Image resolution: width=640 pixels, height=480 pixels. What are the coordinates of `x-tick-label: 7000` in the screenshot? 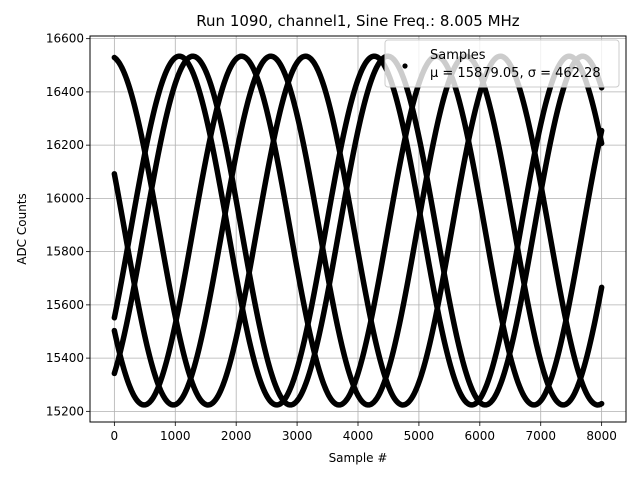 It's located at (540, 436).